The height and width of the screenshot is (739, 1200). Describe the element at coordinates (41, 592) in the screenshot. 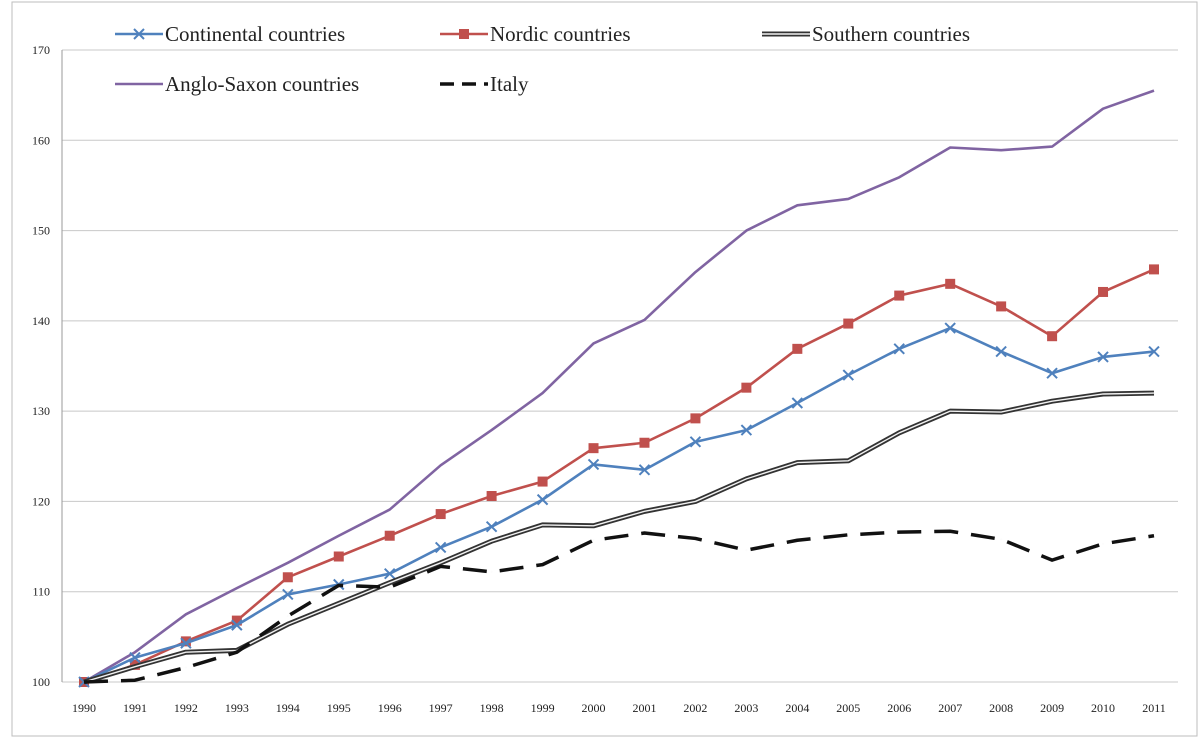

I see `y-tick-label: 110` at that location.